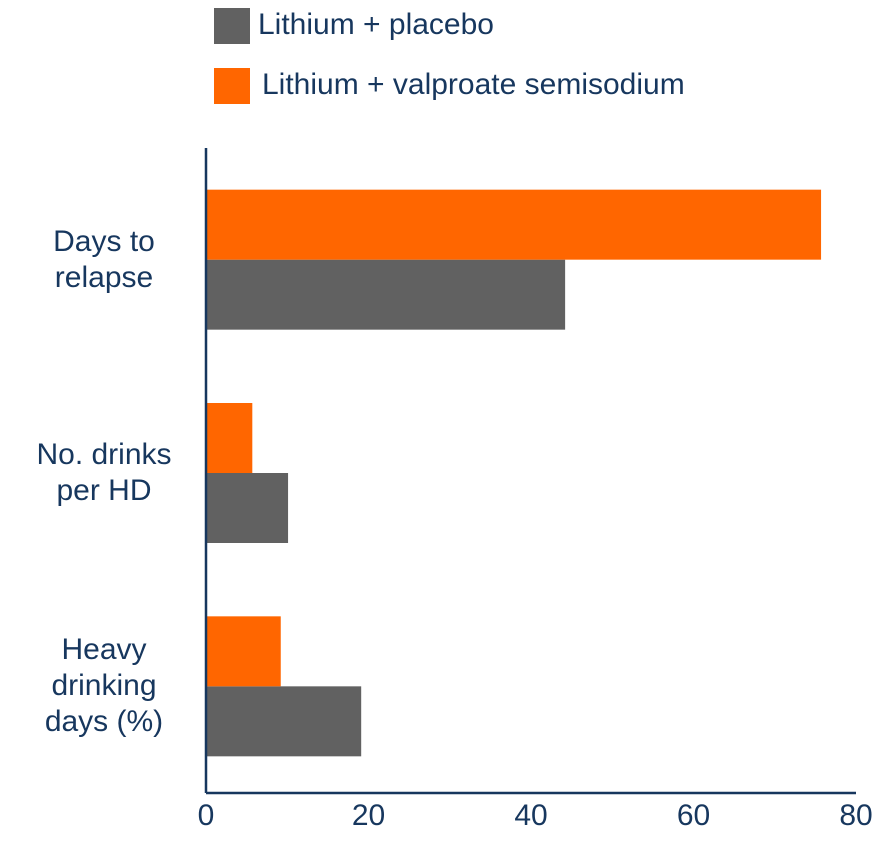  What do you see at coordinates (368, 815) in the screenshot?
I see `x-tick-label: 20` at bounding box center [368, 815].